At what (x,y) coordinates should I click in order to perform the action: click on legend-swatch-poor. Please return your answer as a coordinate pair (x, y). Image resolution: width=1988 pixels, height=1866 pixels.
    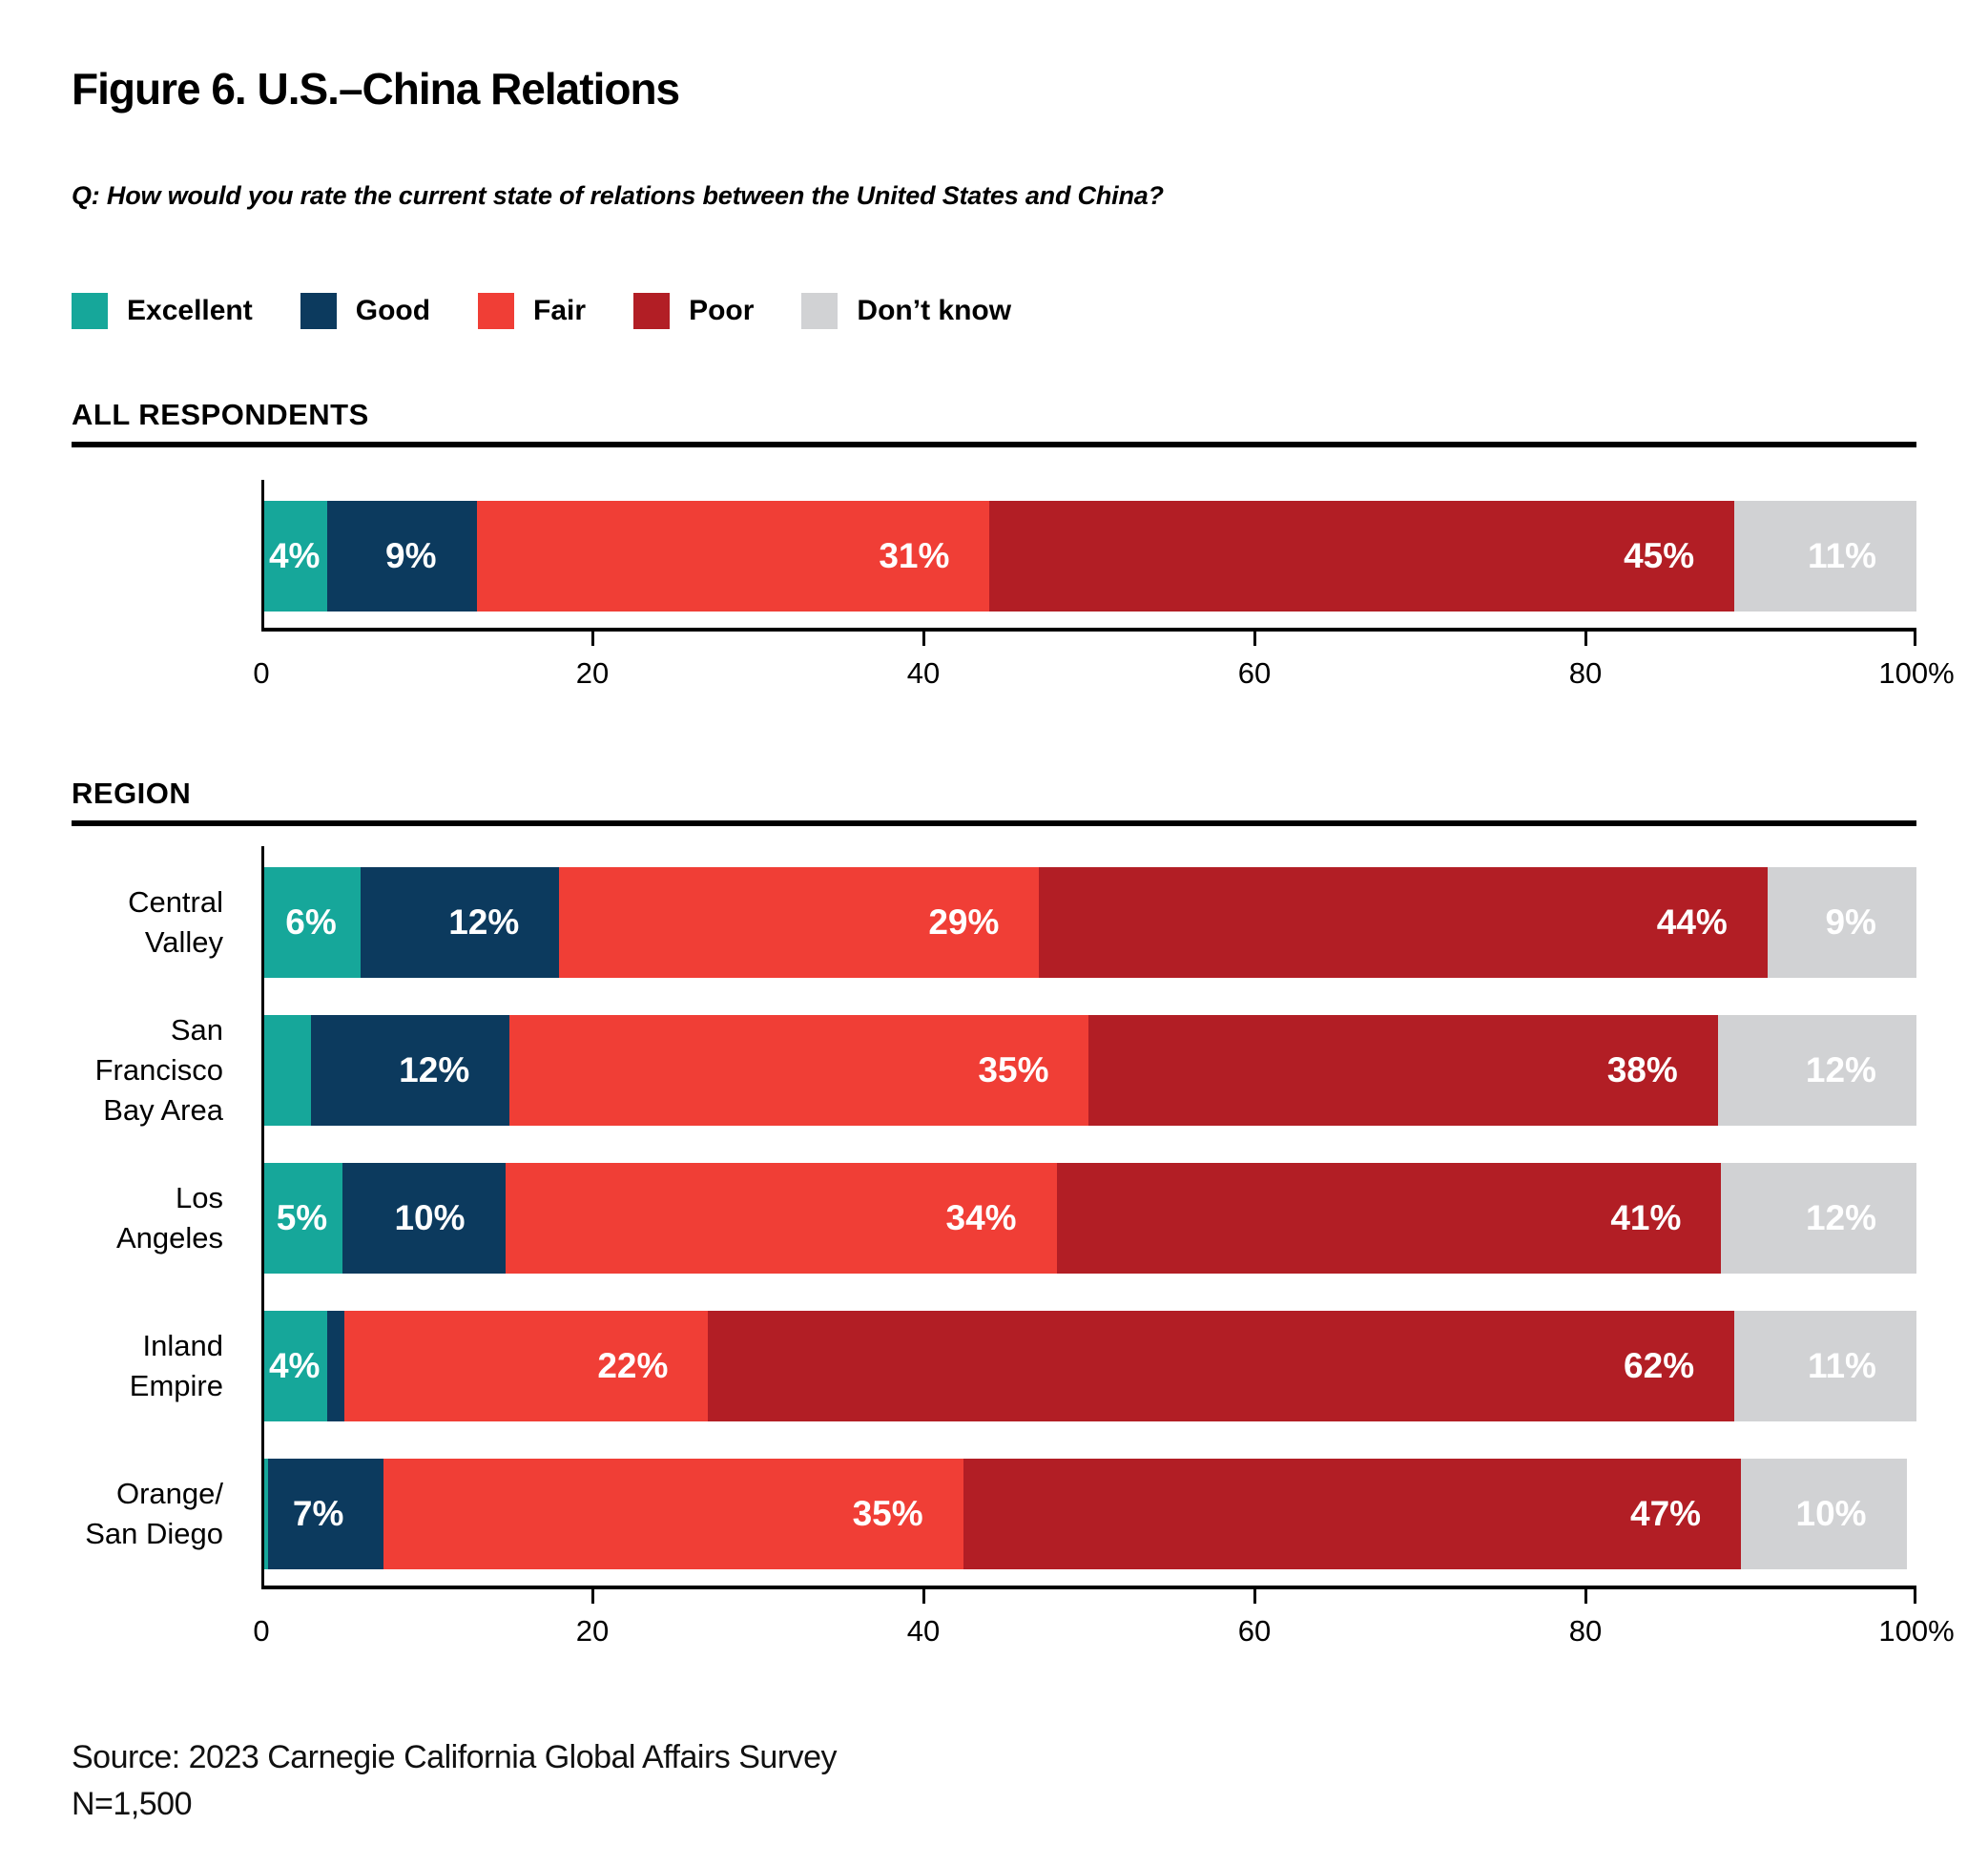
    Looking at the image, I should click on (652, 311).